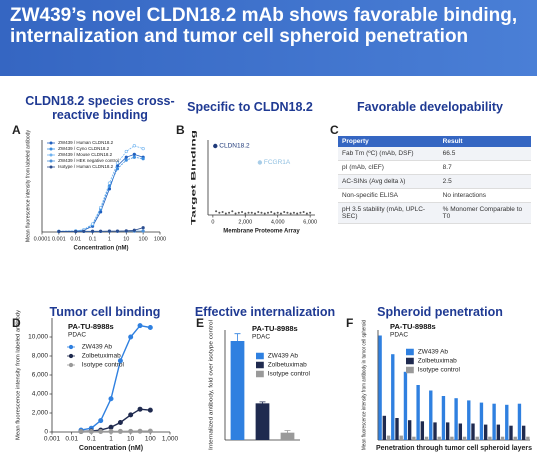 The width and height of the screenshot is (537, 465). I want to click on x-axis-label: Concentration (nM), so click(111, 448).